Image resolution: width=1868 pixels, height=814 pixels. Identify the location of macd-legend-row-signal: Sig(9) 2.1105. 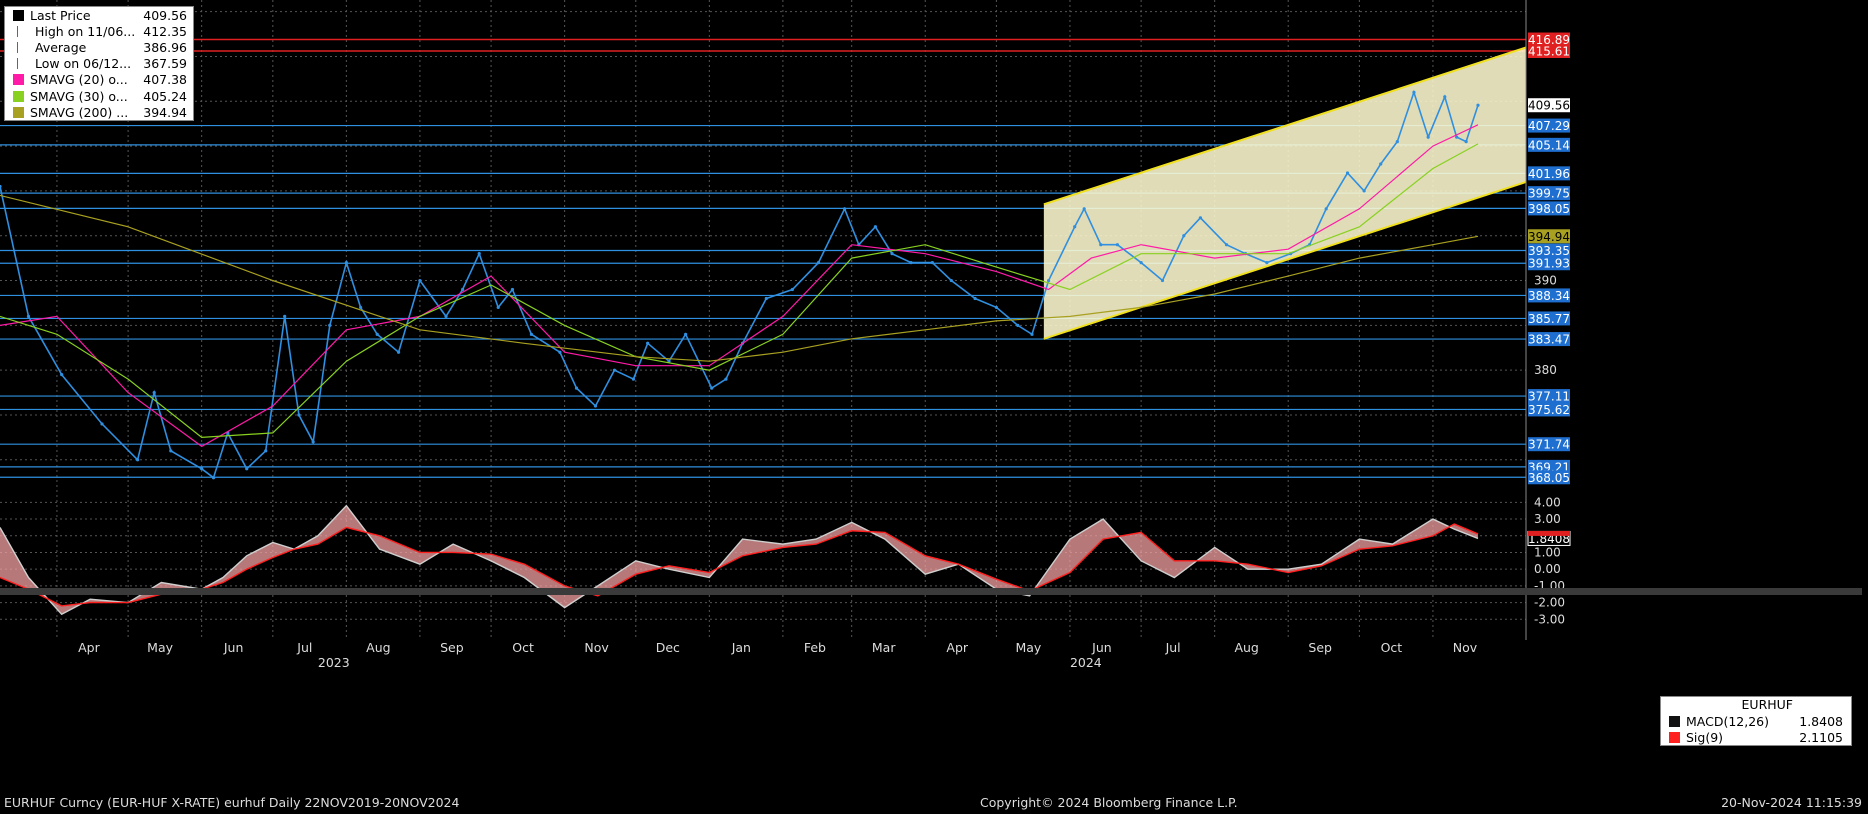
(1756, 737).